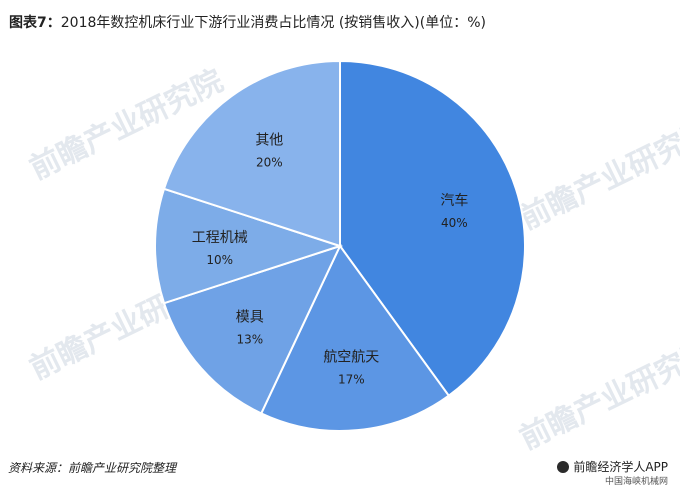 Image resolution: width=680 pixels, height=489 pixels. What do you see at coordinates (454, 223) in the screenshot?
I see `slice-value-0: 40%` at bounding box center [454, 223].